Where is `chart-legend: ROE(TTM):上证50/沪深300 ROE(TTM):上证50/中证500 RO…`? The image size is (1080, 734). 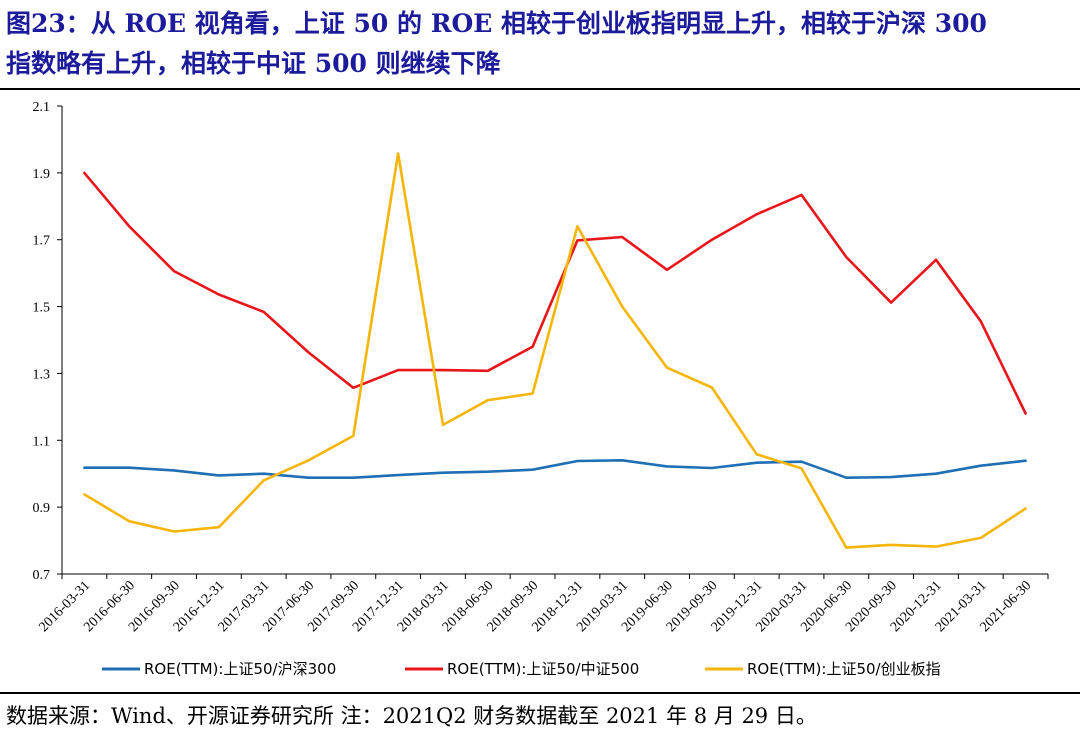
chart-legend: ROE(TTM):上证50/沪深300 ROE(TTM):上证50/中证500 RO… is located at coordinates (521, 669).